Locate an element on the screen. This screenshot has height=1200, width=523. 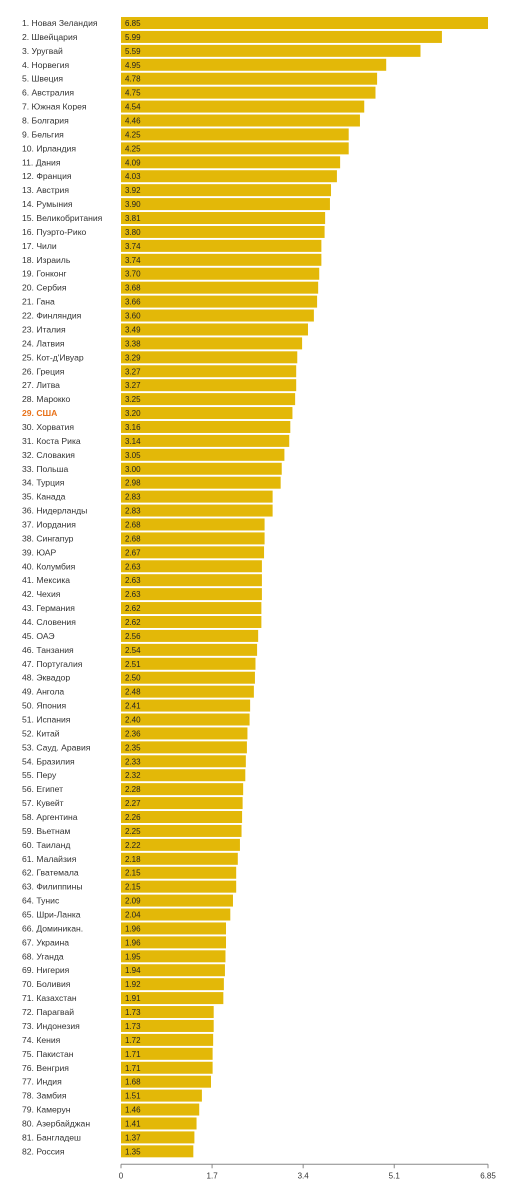
category-label: 4. Норвегия is located at coordinates (46, 65).